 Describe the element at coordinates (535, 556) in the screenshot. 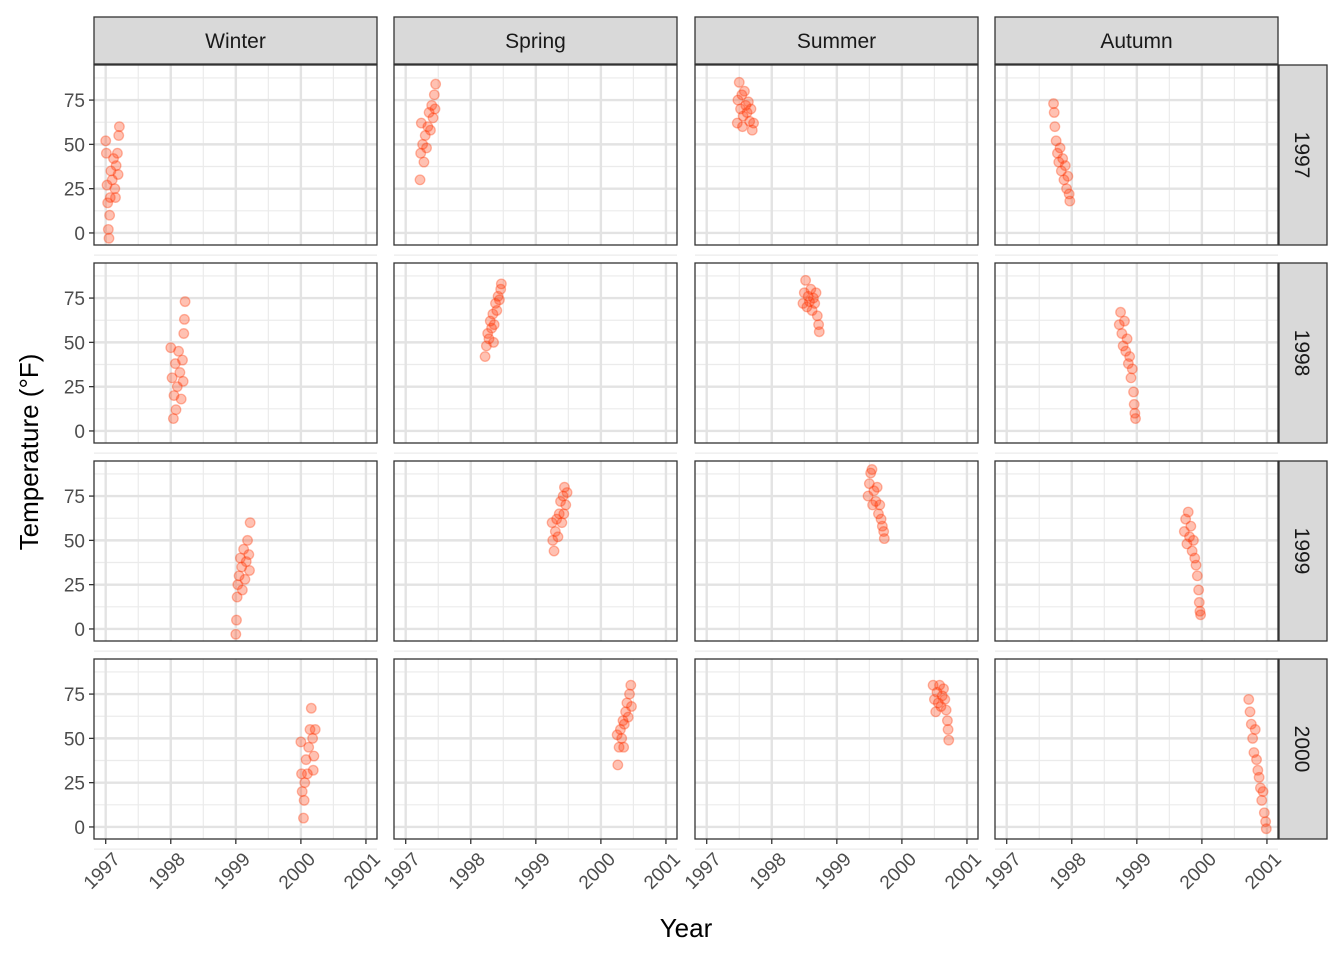

I see `facet-panel-spring-1999` at that location.